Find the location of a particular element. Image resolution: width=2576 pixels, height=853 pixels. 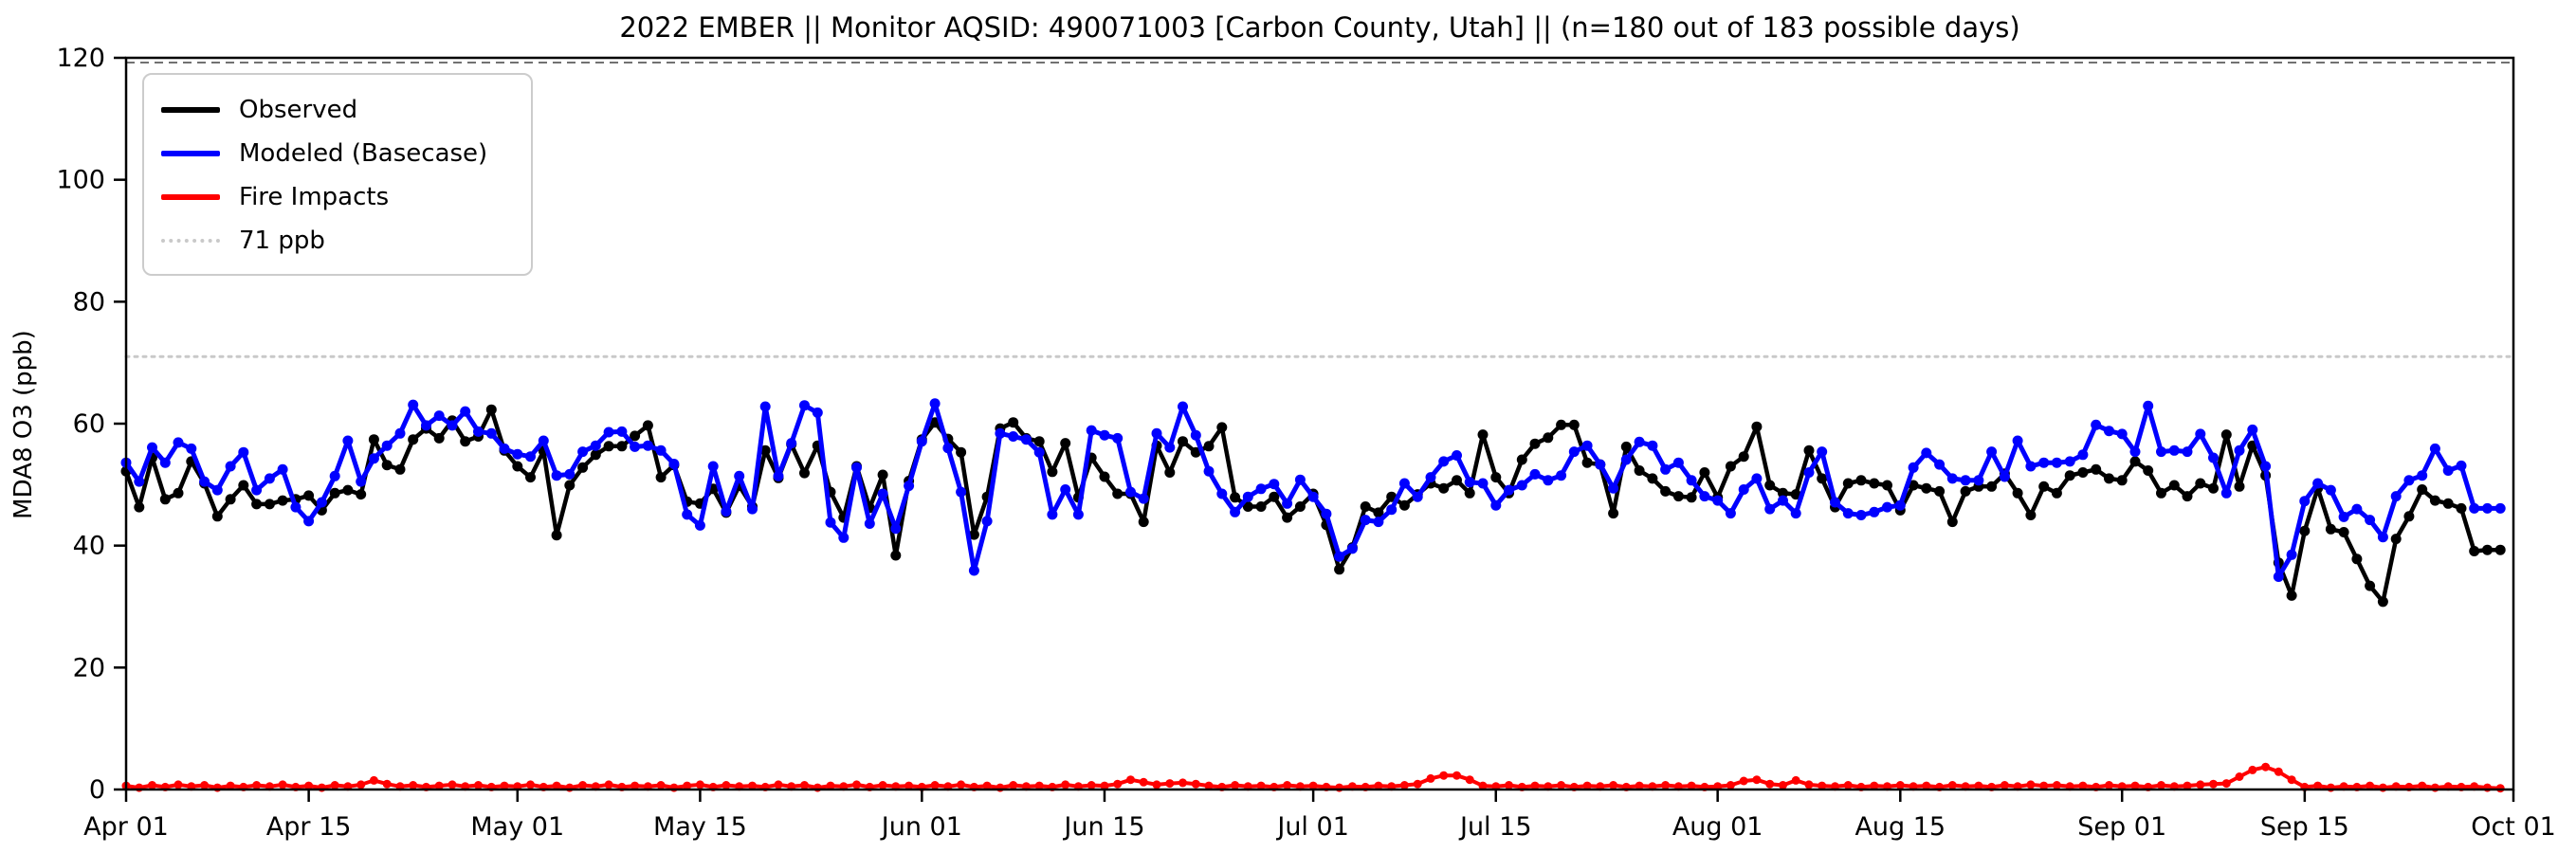

modeled-line-swatch-icon is located at coordinates (190, 153).